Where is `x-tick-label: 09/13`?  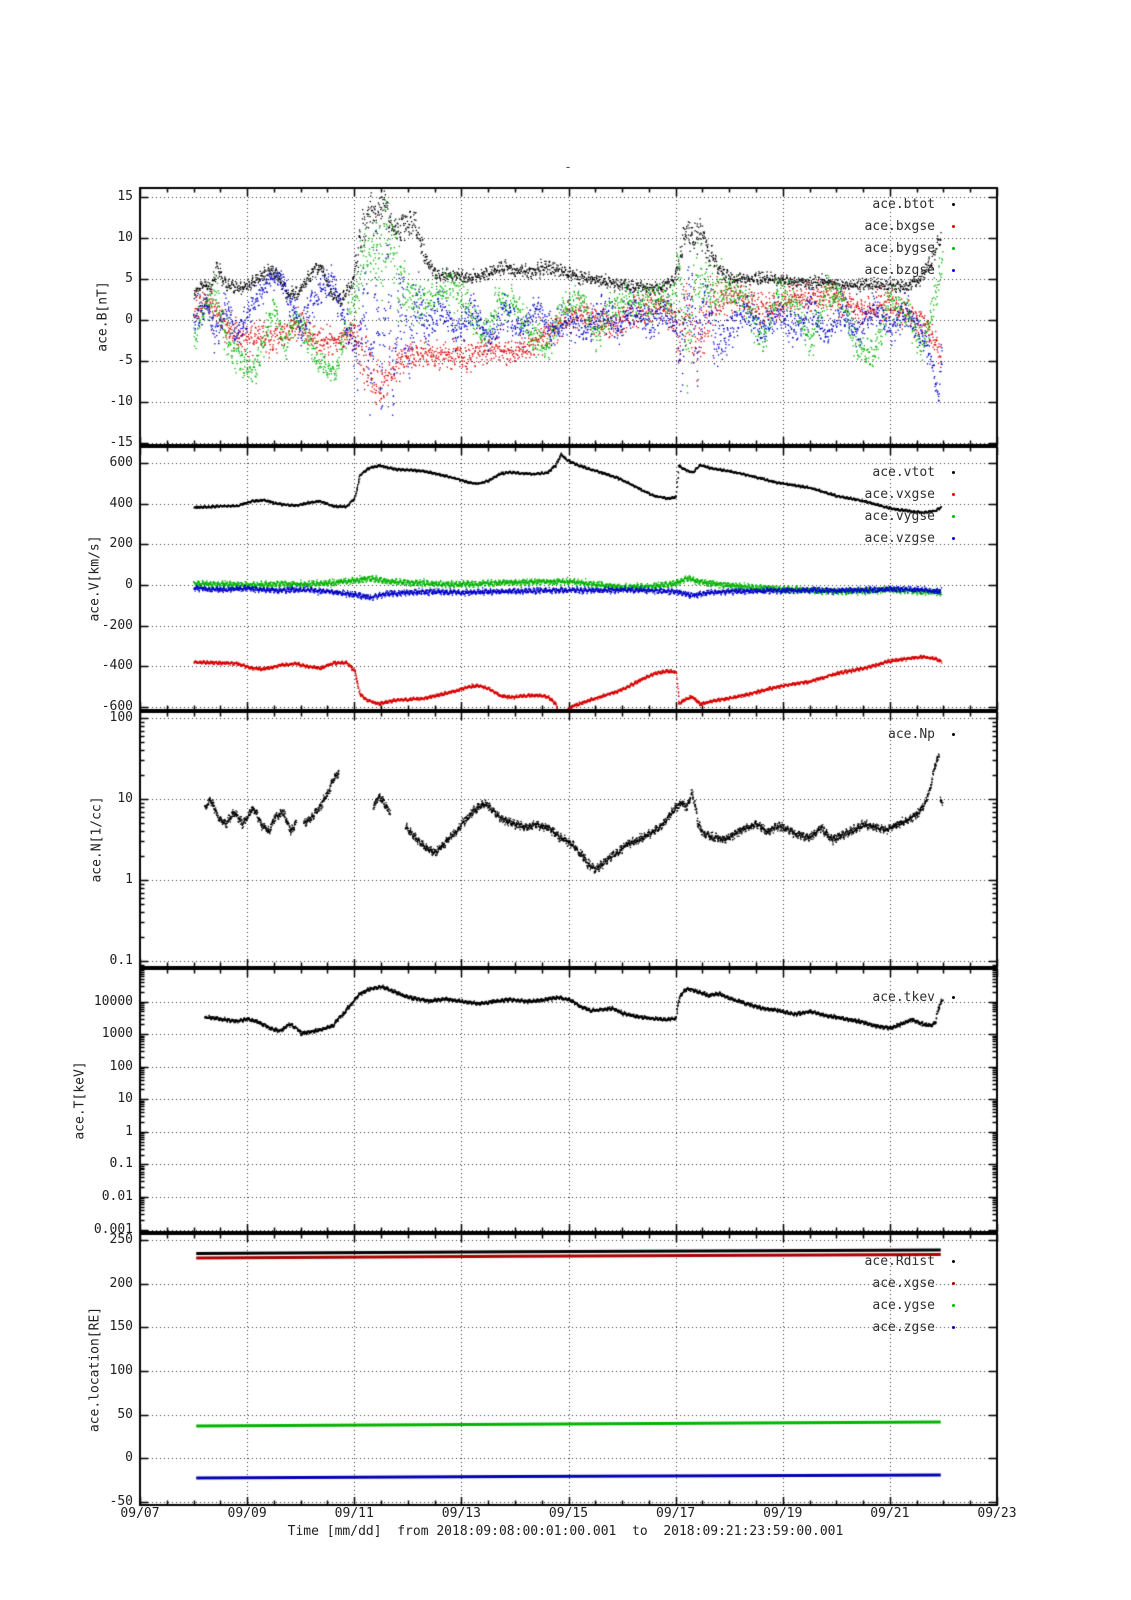
x-tick-label: 09/13 is located at coordinates (461, 1513).